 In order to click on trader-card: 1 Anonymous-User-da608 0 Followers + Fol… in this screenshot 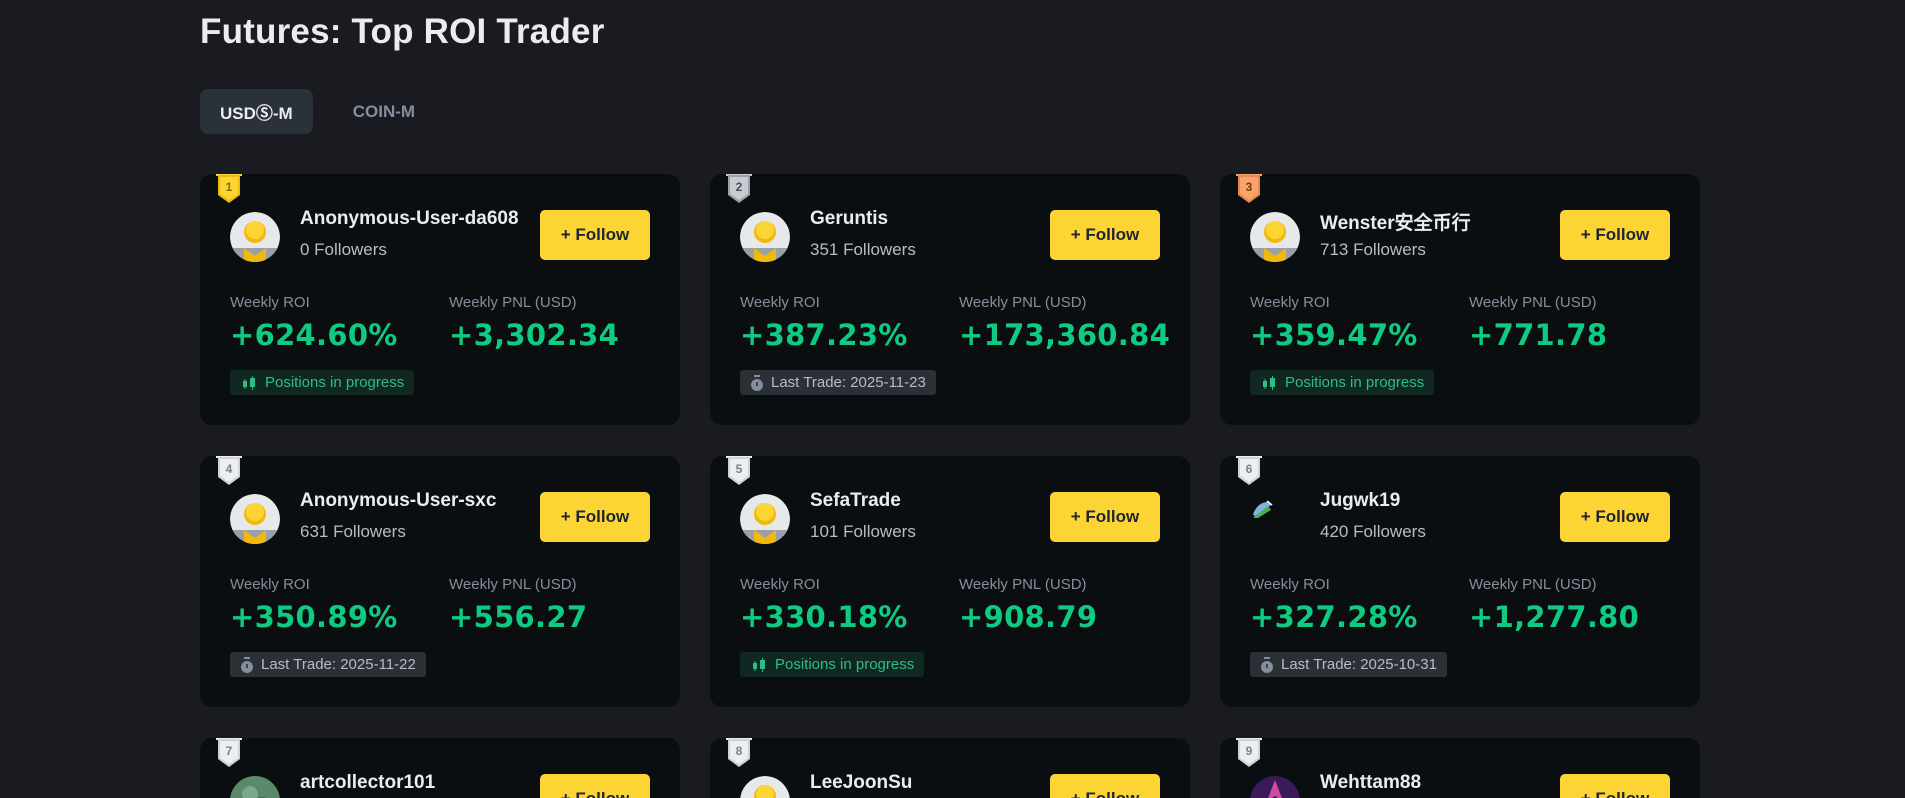, I will do `click(440, 299)`.